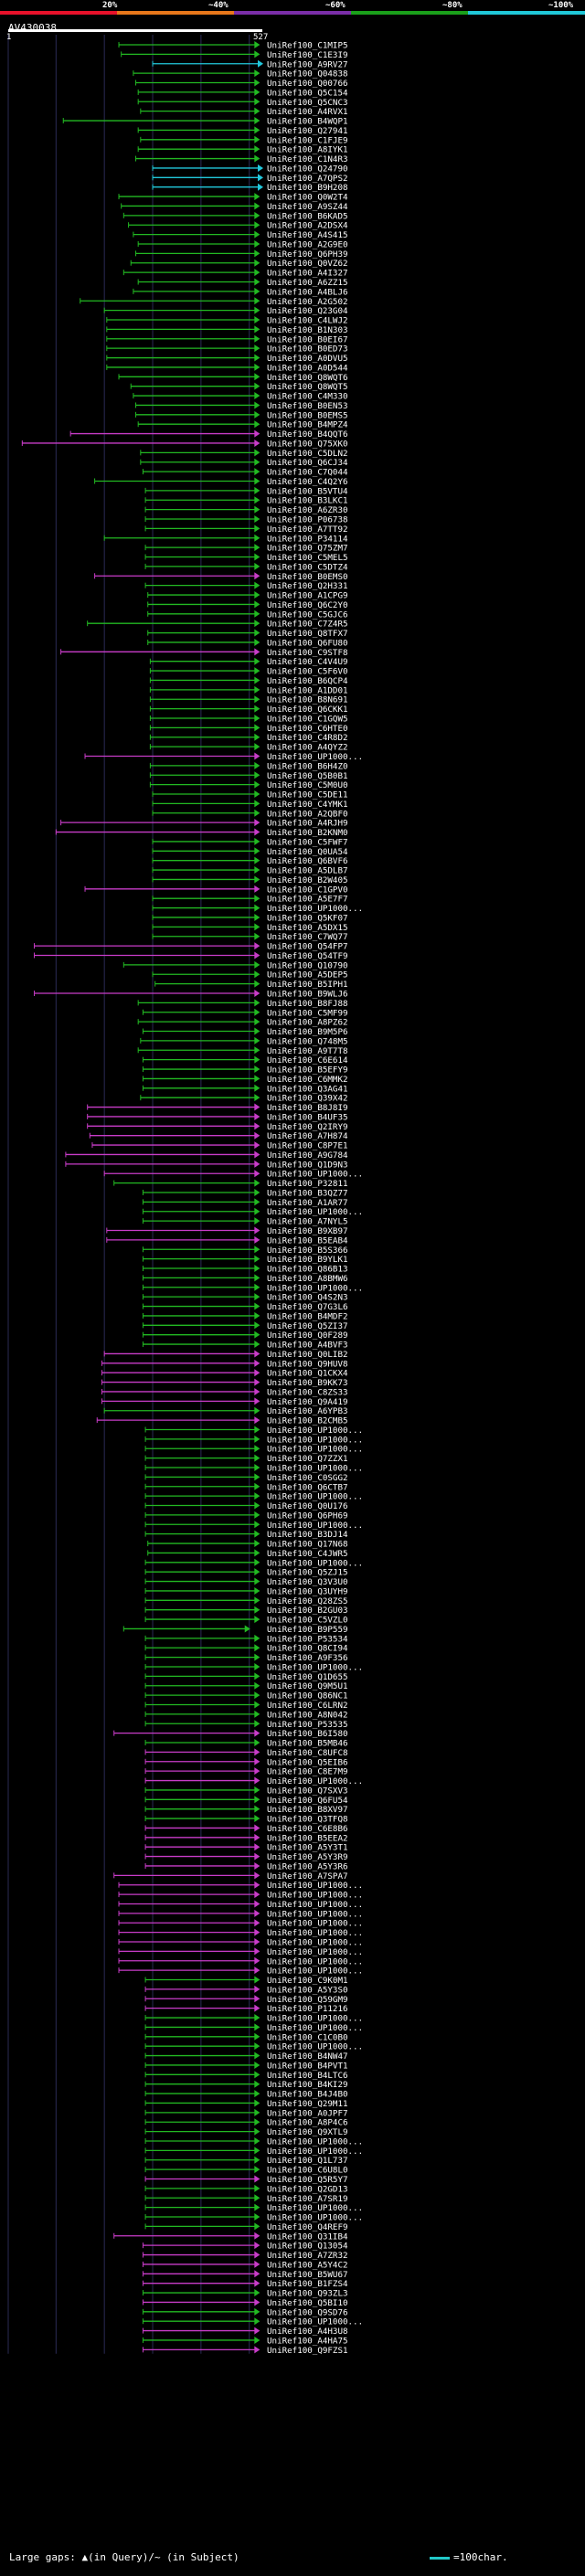  What do you see at coordinates (246, 1848) in the screenshot?
I see `hit-row: UniRef100_A5Y3T1` at bounding box center [246, 1848].